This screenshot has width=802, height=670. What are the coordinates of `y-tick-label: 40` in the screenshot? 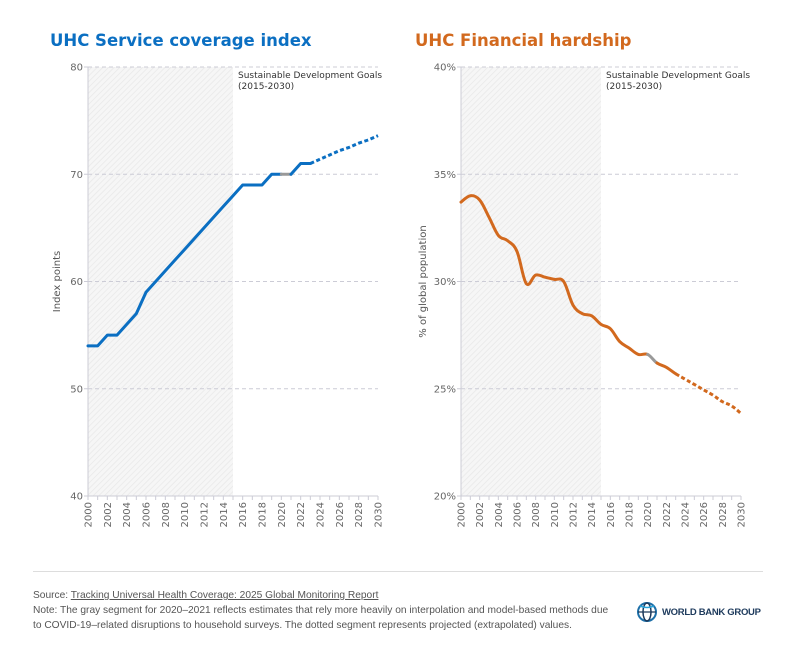 It's located at (76, 497).